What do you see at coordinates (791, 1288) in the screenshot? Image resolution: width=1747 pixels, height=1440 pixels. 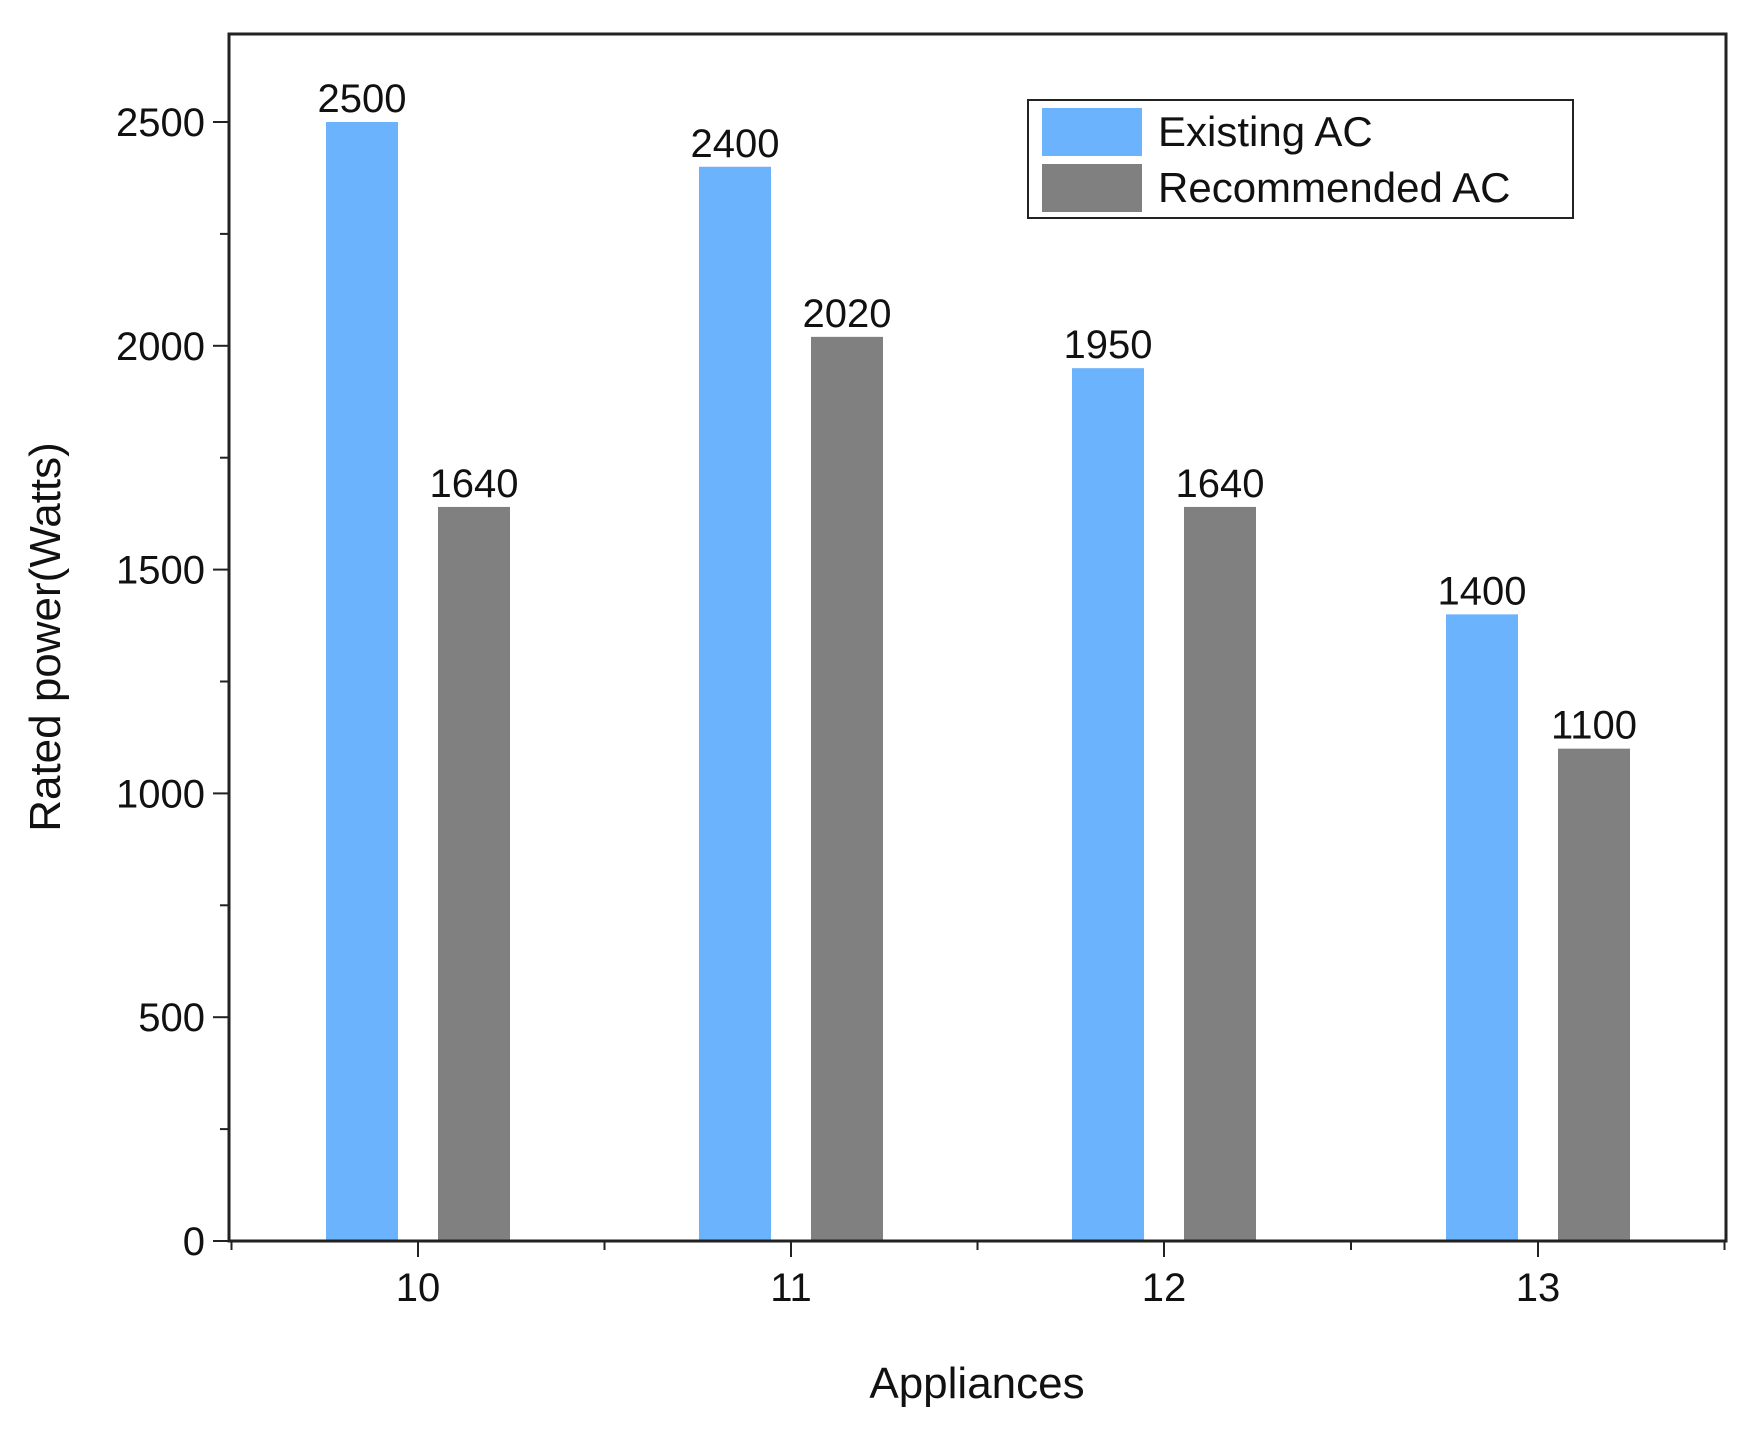 I see `x-tick-label-11: 11` at bounding box center [791, 1288].